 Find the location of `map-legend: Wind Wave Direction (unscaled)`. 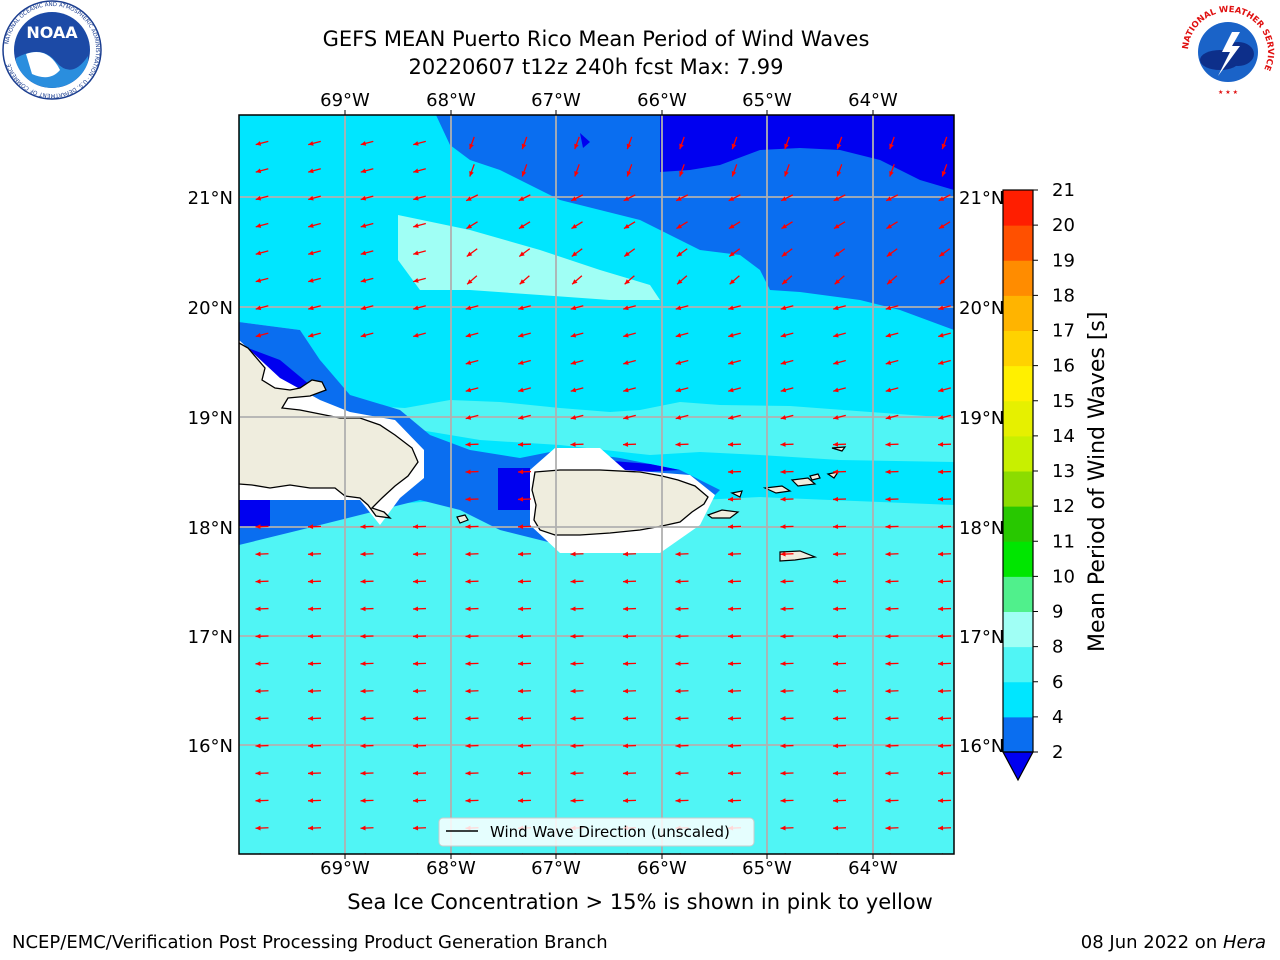

map-legend: Wind Wave Direction (unscaled) is located at coordinates (596, 832).